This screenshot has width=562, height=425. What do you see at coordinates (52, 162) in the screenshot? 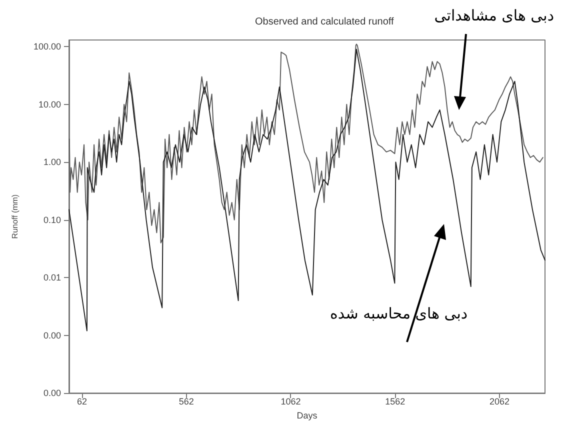
I see `y-tick-label: 1.00` at bounding box center [52, 162].